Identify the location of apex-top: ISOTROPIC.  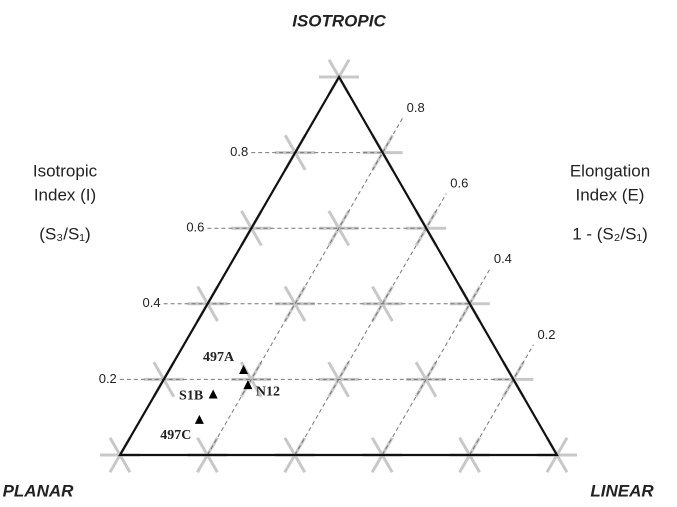
(339, 20).